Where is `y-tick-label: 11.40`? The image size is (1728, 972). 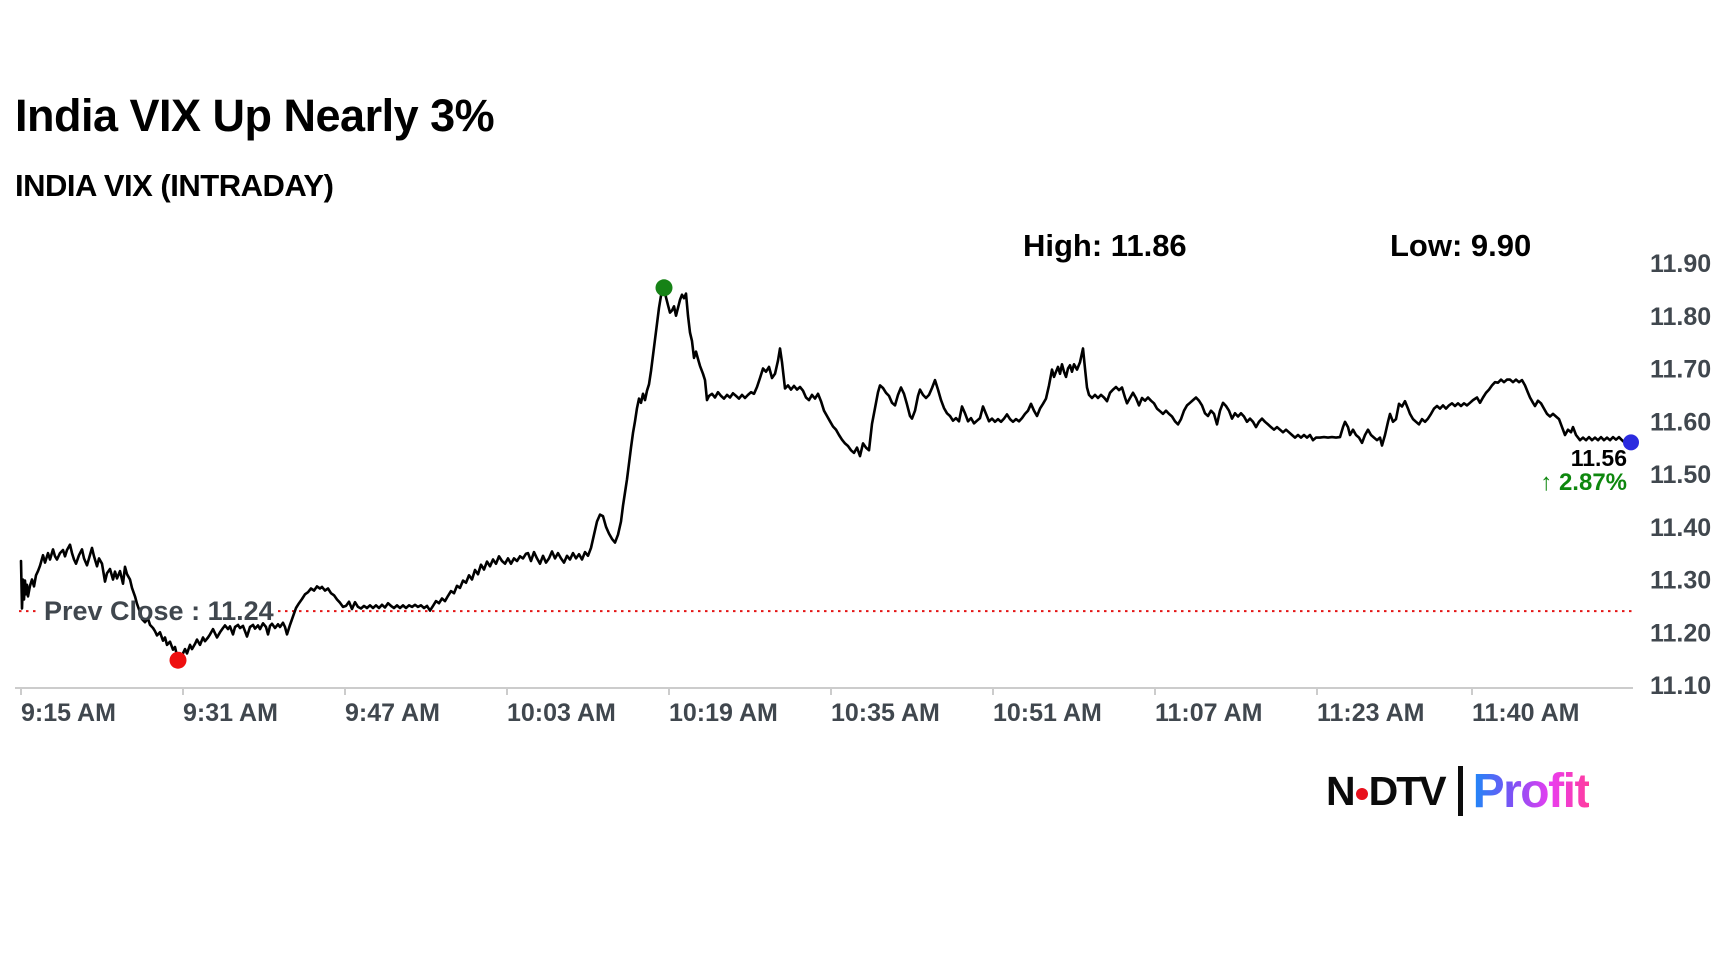
y-tick-label: 11.40 is located at coordinates (1680, 528).